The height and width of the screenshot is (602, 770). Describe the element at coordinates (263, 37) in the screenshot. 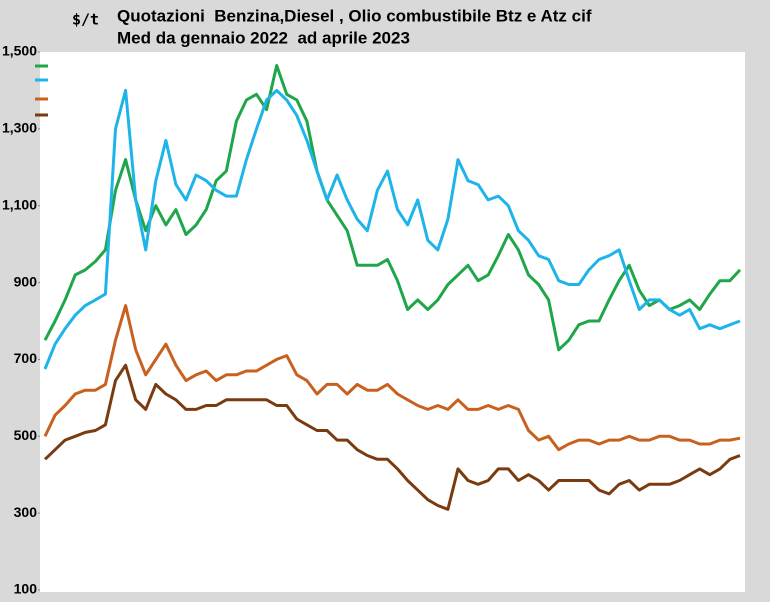

I see `chart-title: Med da gennaio 2022 ad aprile 2023` at that location.